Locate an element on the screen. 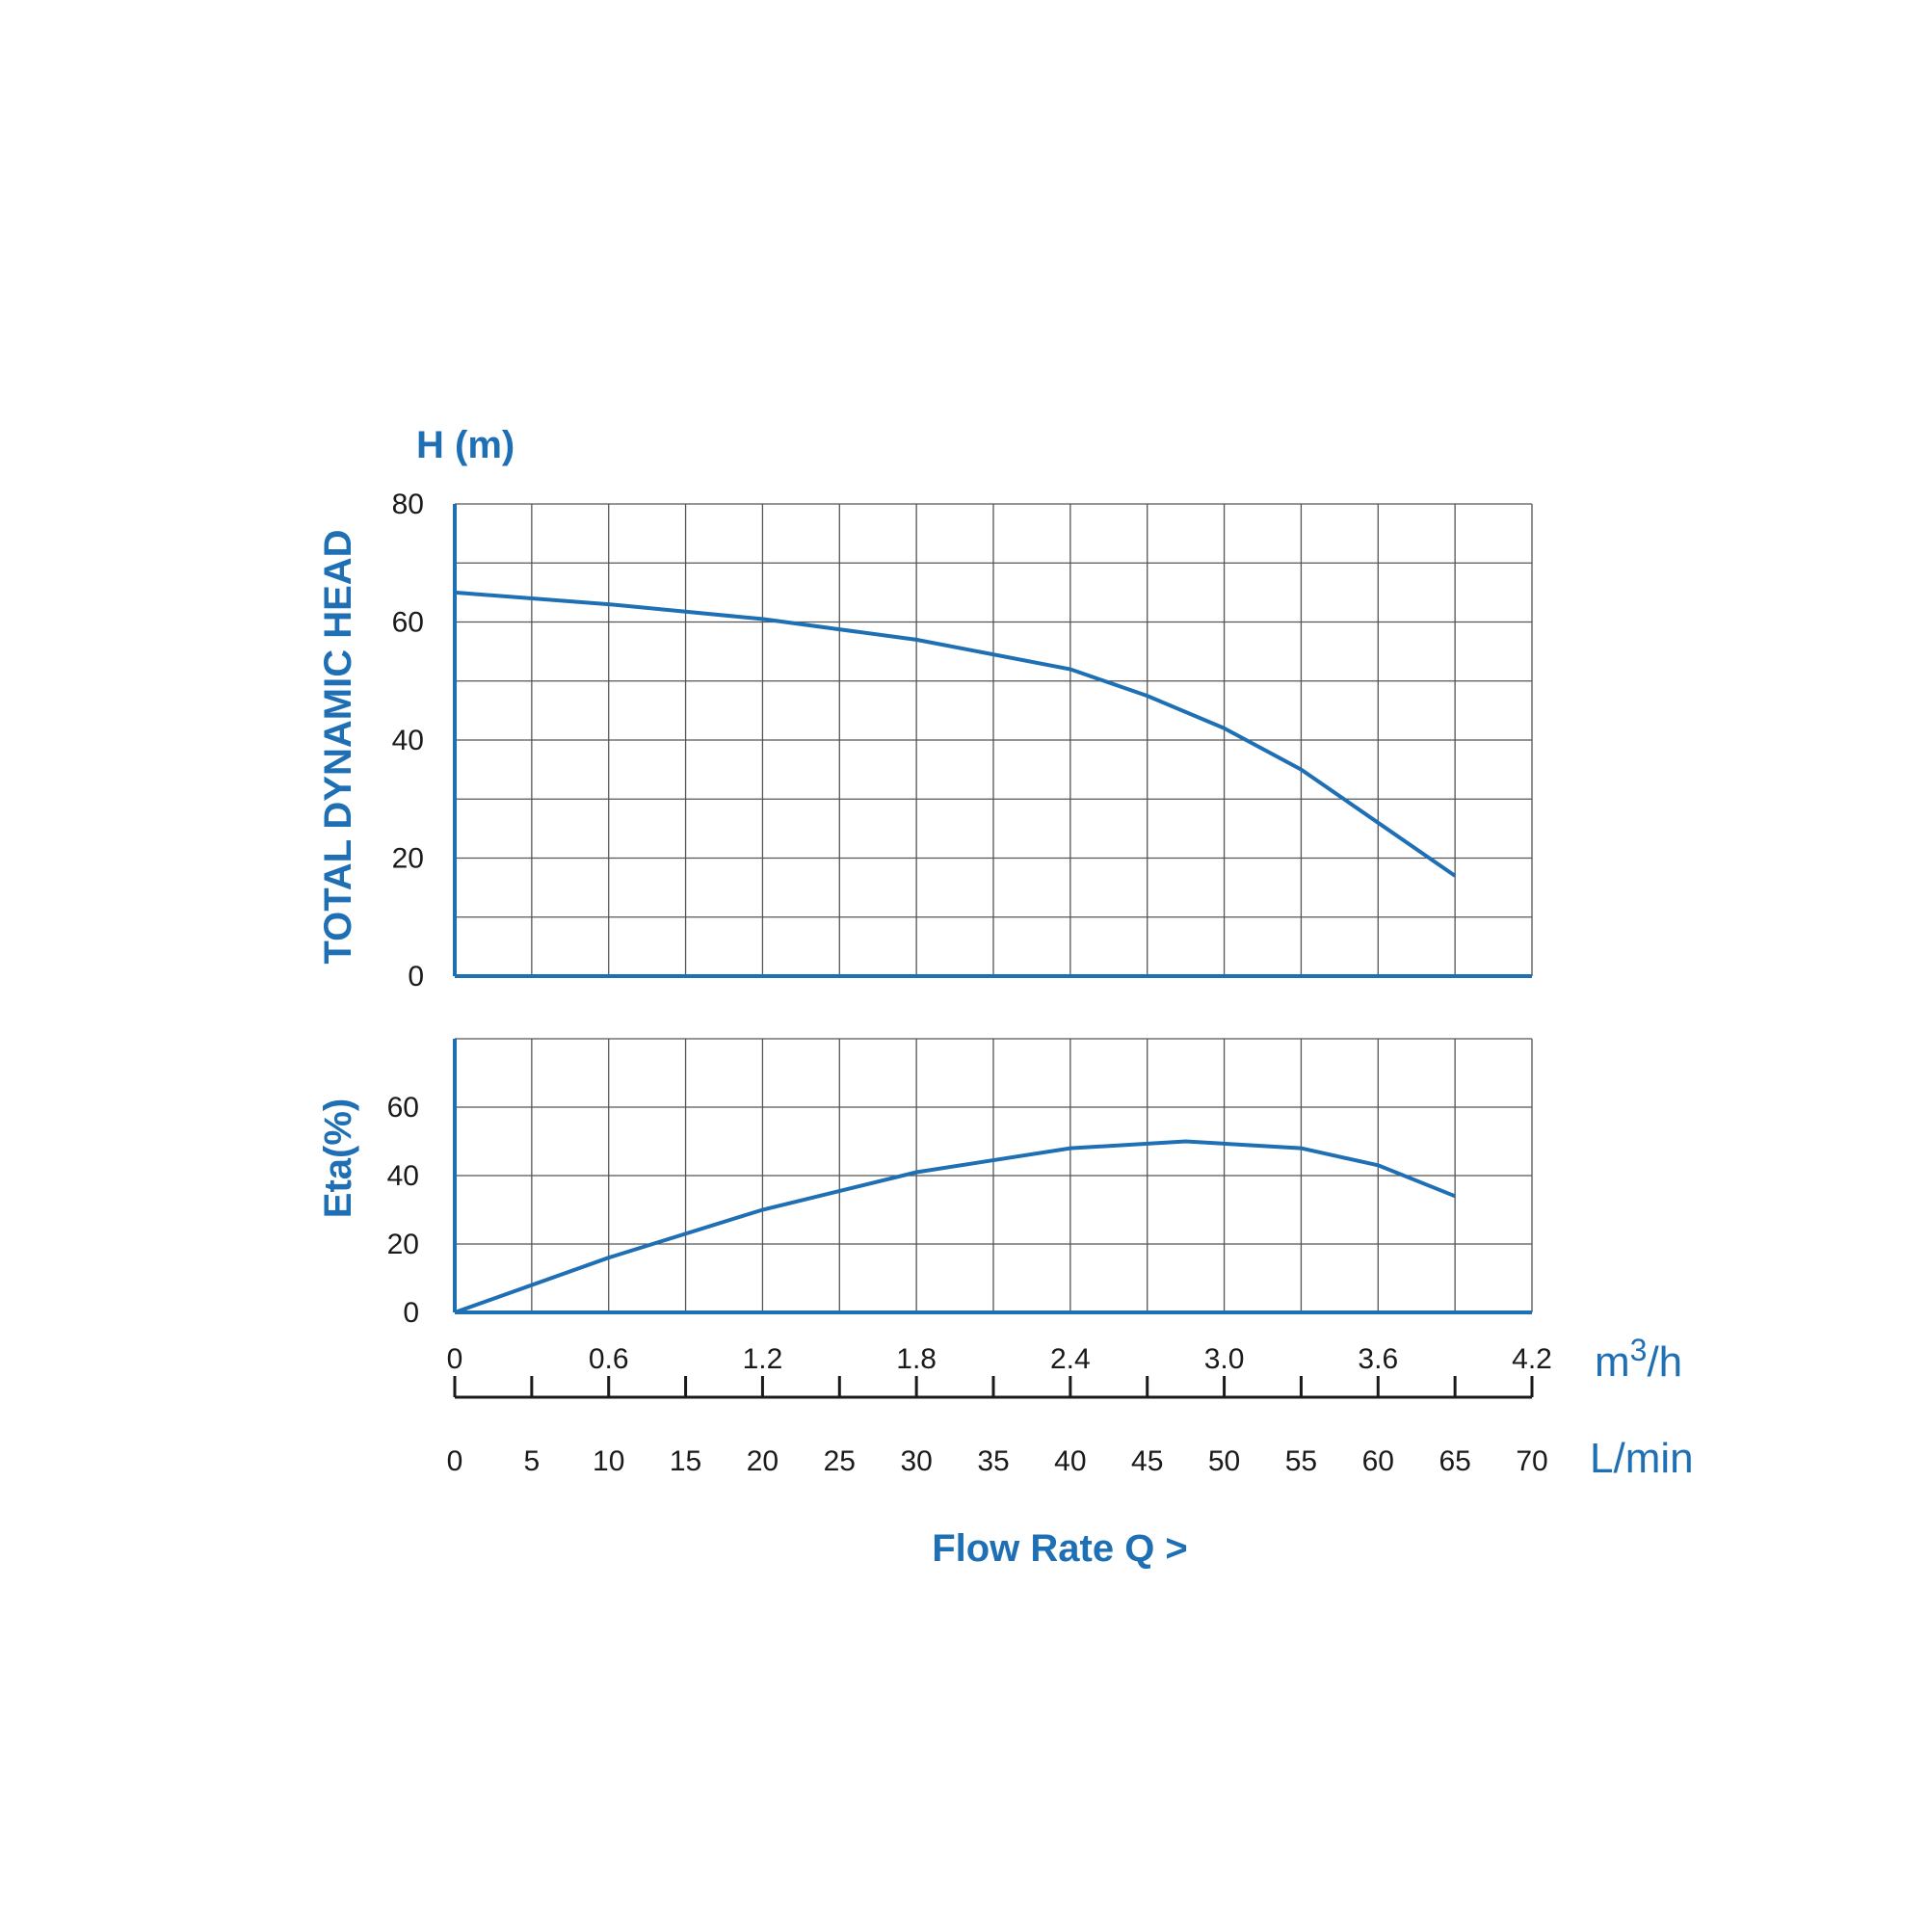  lmin-tick-label: 20 is located at coordinates (763, 1461).